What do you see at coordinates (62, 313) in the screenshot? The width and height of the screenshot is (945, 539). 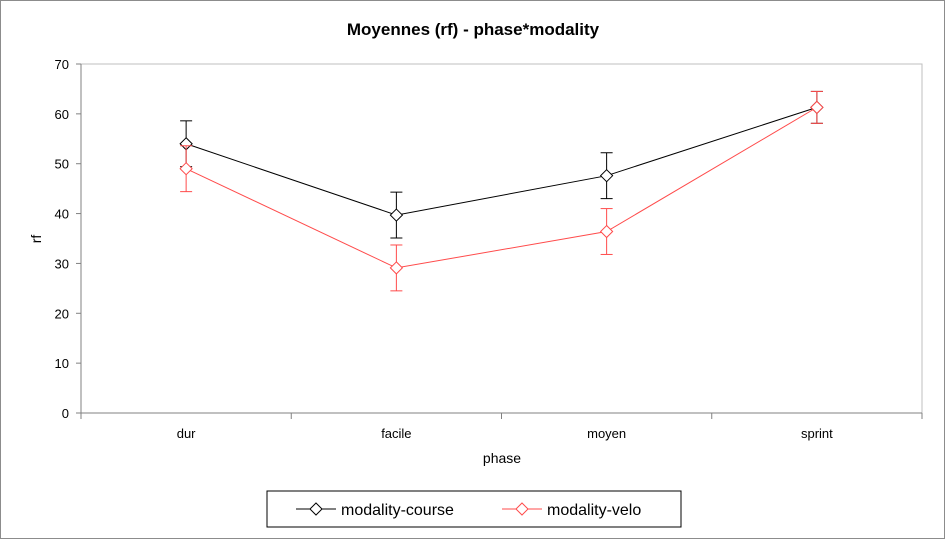 I see `y-tick-label: 20` at bounding box center [62, 313].